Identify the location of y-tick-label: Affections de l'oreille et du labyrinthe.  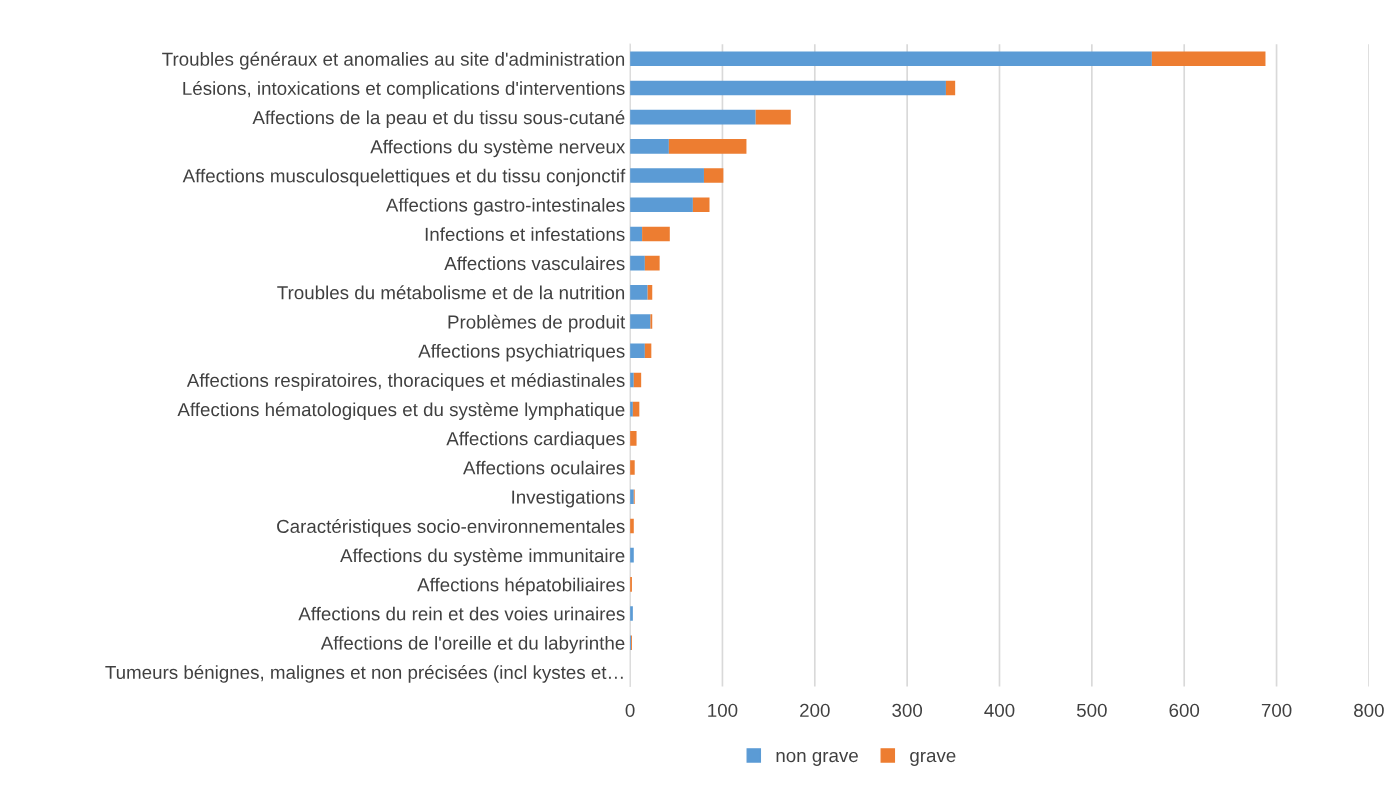
(472, 644).